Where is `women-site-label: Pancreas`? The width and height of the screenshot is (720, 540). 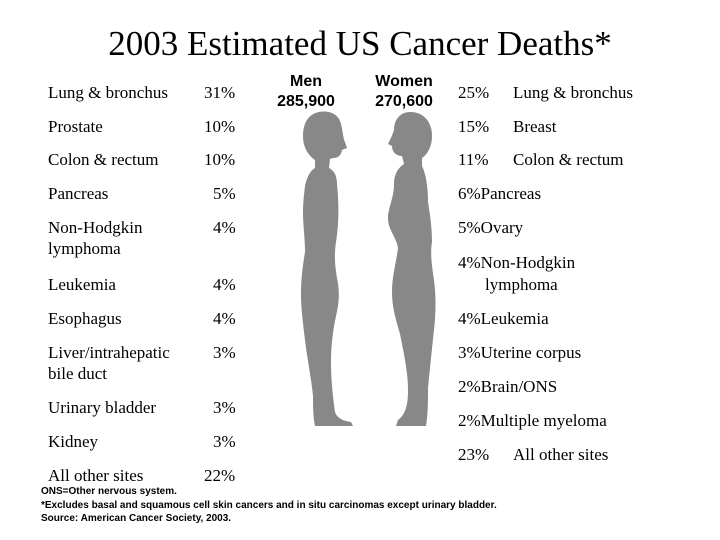
women-site-label: Pancreas is located at coordinates (511, 193).